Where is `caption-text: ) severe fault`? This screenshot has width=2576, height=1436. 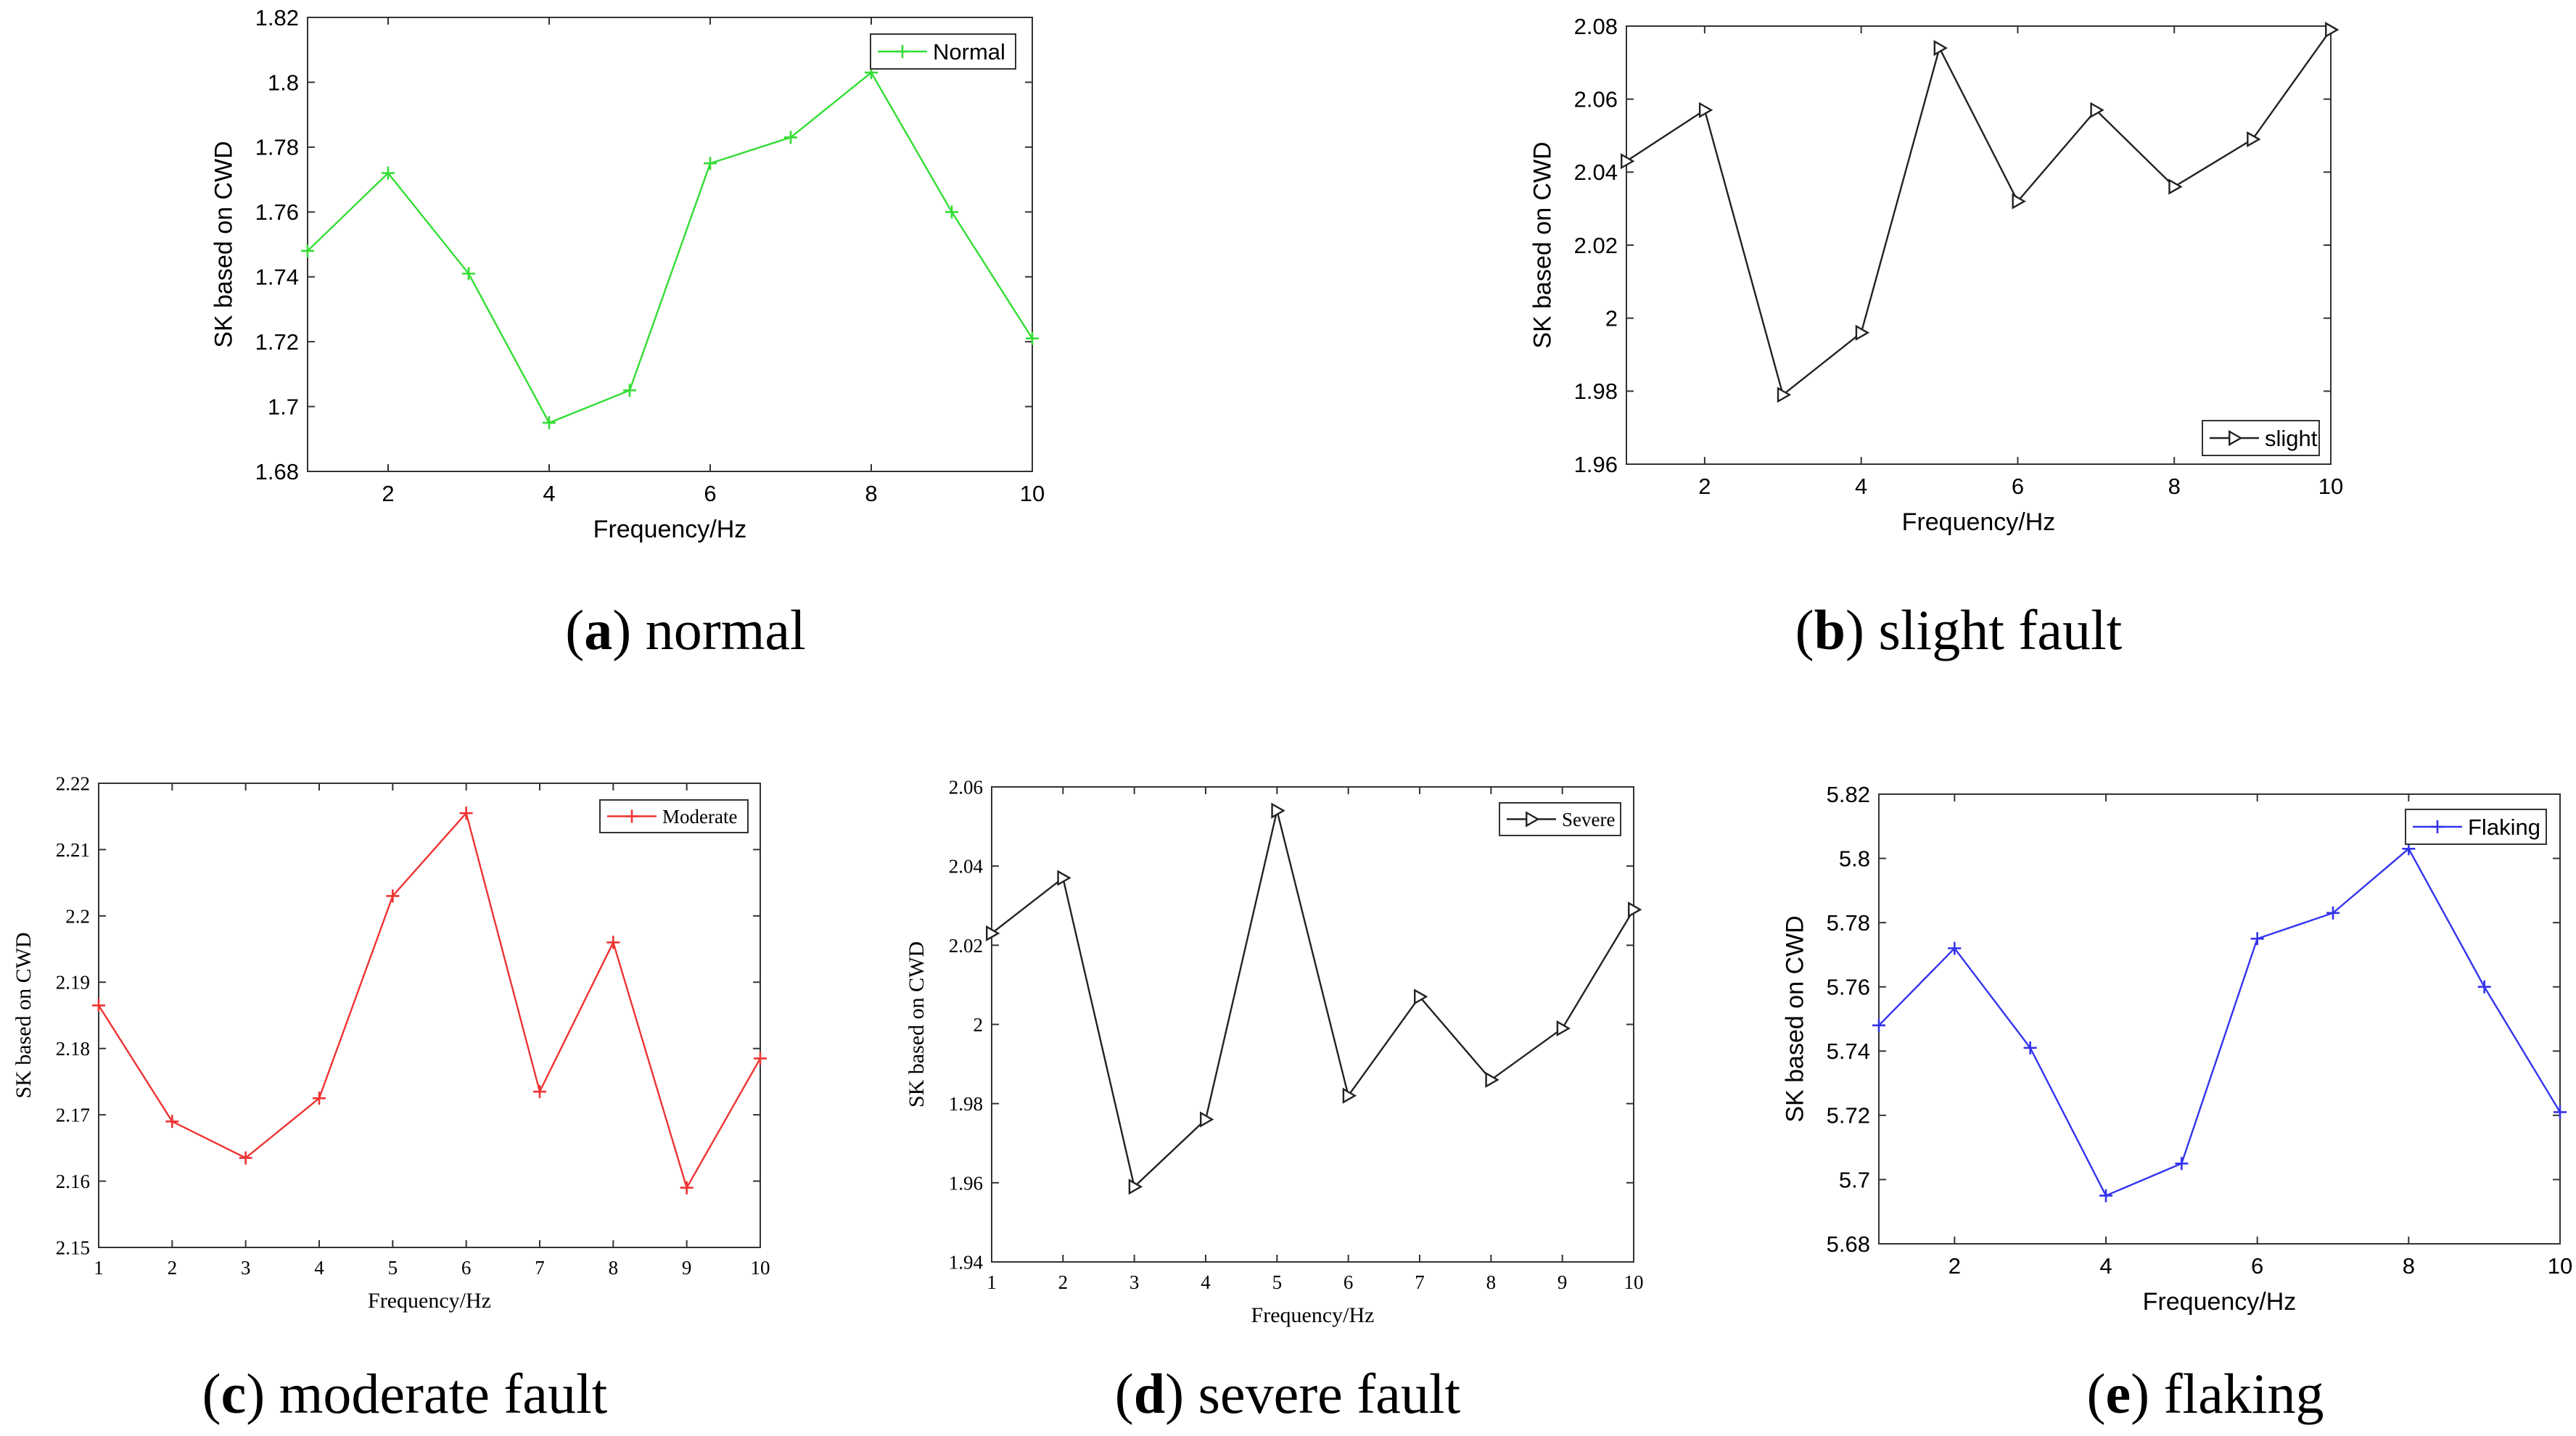 caption-text: ) severe fault is located at coordinates (1312, 1393).